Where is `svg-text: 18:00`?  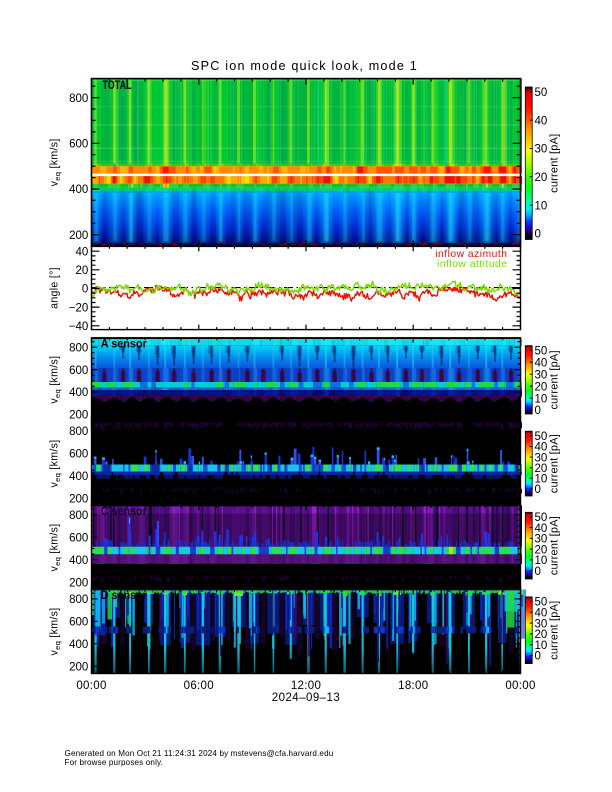 svg-text: 18:00 is located at coordinates (413, 686).